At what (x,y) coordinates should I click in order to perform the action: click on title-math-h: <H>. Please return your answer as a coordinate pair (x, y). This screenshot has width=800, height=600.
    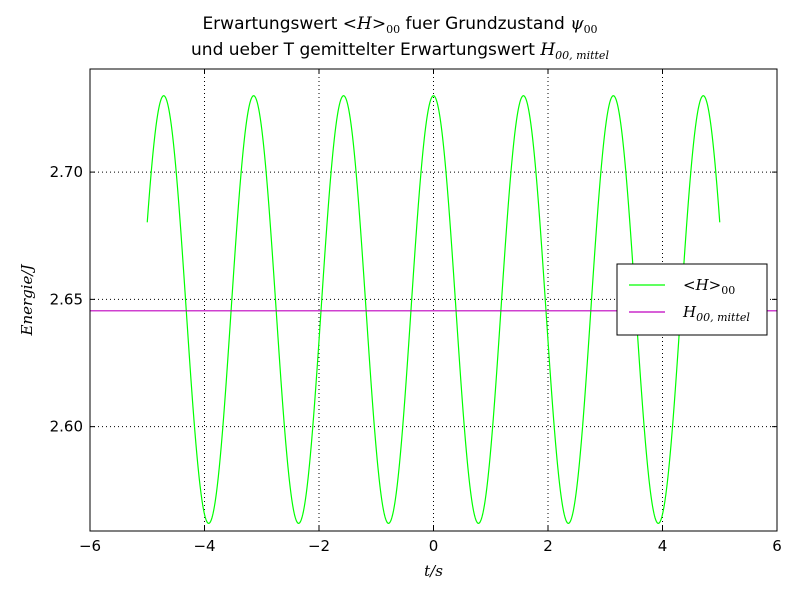
    Looking at the image, I should click on (364, 24).